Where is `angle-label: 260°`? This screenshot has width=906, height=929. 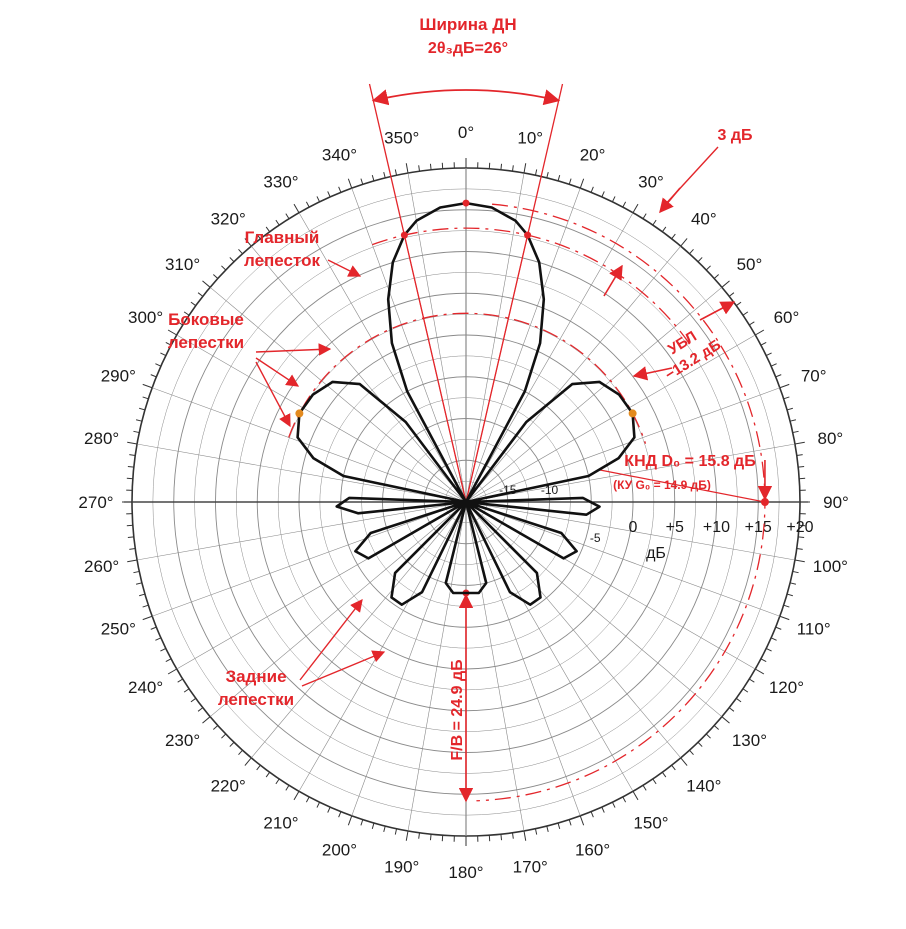 angle-label: 260° is located at coordinates (101, 566).